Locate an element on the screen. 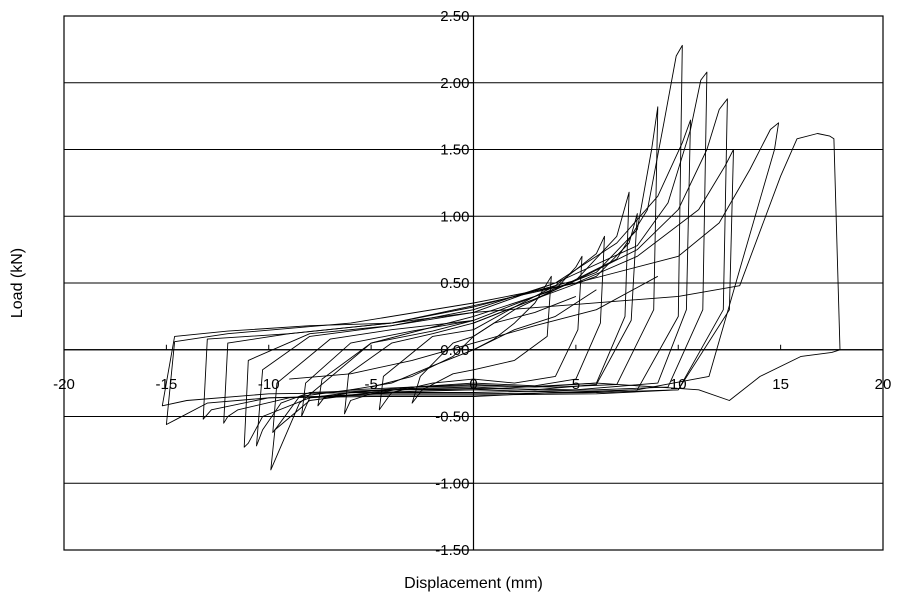 This screenshot has height=601, width=899. y-tick-label-8: -1.50 is located at coordinates (452, 550).